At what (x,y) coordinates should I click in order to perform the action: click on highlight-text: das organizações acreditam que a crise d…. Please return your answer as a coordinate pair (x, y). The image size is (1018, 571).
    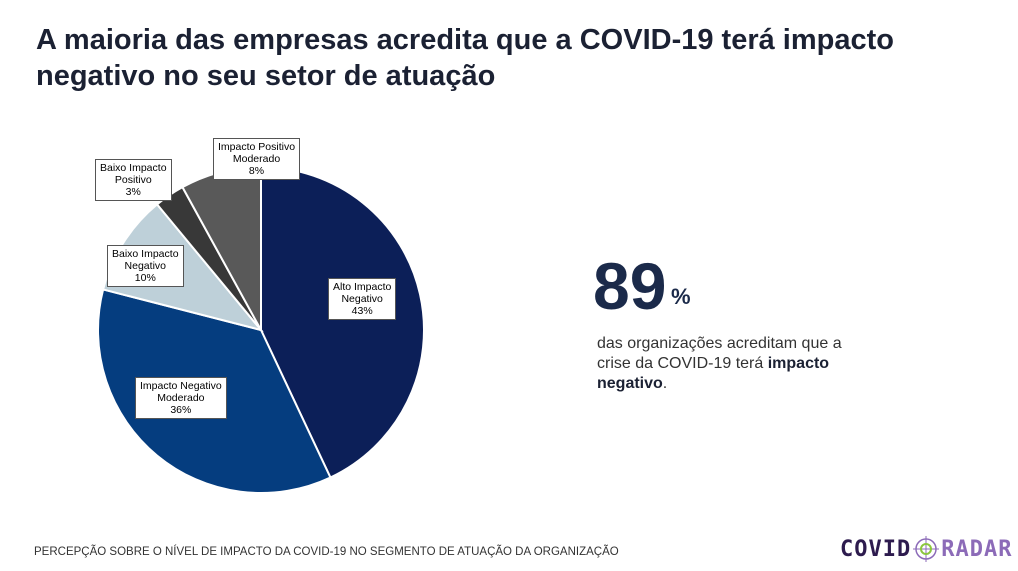
    Looking at the image, I should click on (719, 363).